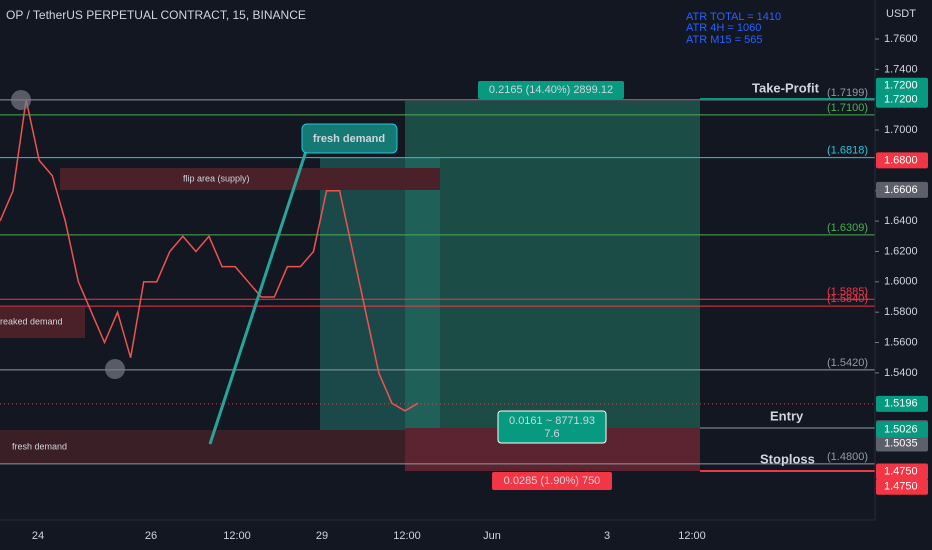  Describe the element at coordinates (901, 312) in the screenshot. I see `y-tick-label: 1.5800` at that location.